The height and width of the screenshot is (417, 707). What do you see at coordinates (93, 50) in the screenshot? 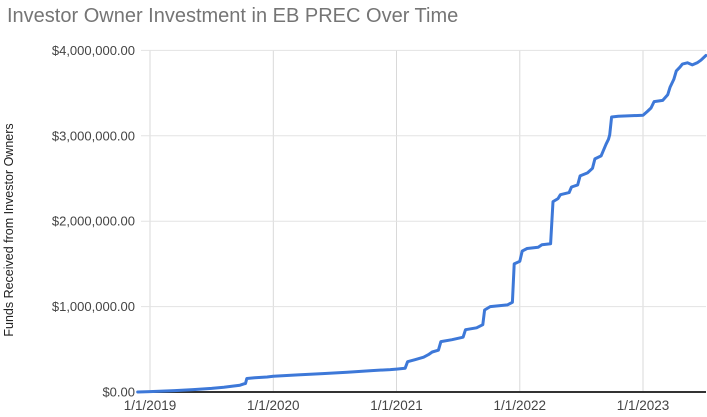
I see `y-axis-tick-label: $4,000,000.00` at bounding box center [93, 50].